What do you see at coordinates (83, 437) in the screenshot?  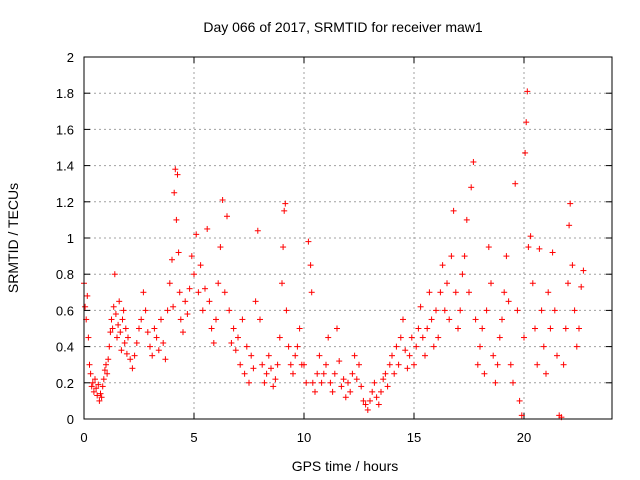 I see `x-tick-label: 0` at bounding box center [83, 437].